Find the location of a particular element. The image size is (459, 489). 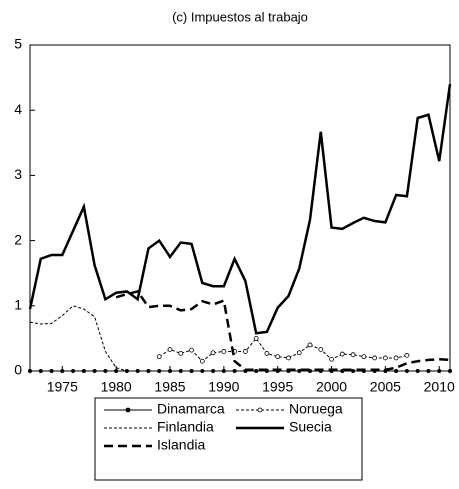

y-tick-label: 3 is located at coordinates (18, 174).